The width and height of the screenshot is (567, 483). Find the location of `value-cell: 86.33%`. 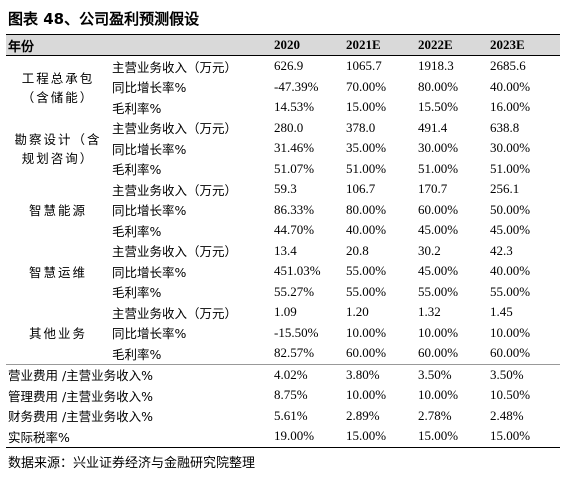

value-cell: 86.33% is located at coordinates (294, 209).